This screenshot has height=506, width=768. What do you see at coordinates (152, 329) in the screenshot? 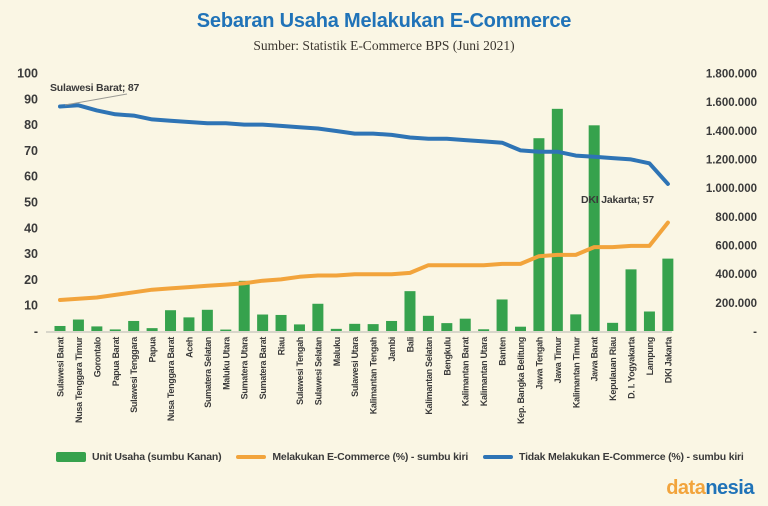
I see `bar-Papua` at bounding box center [152, 329].